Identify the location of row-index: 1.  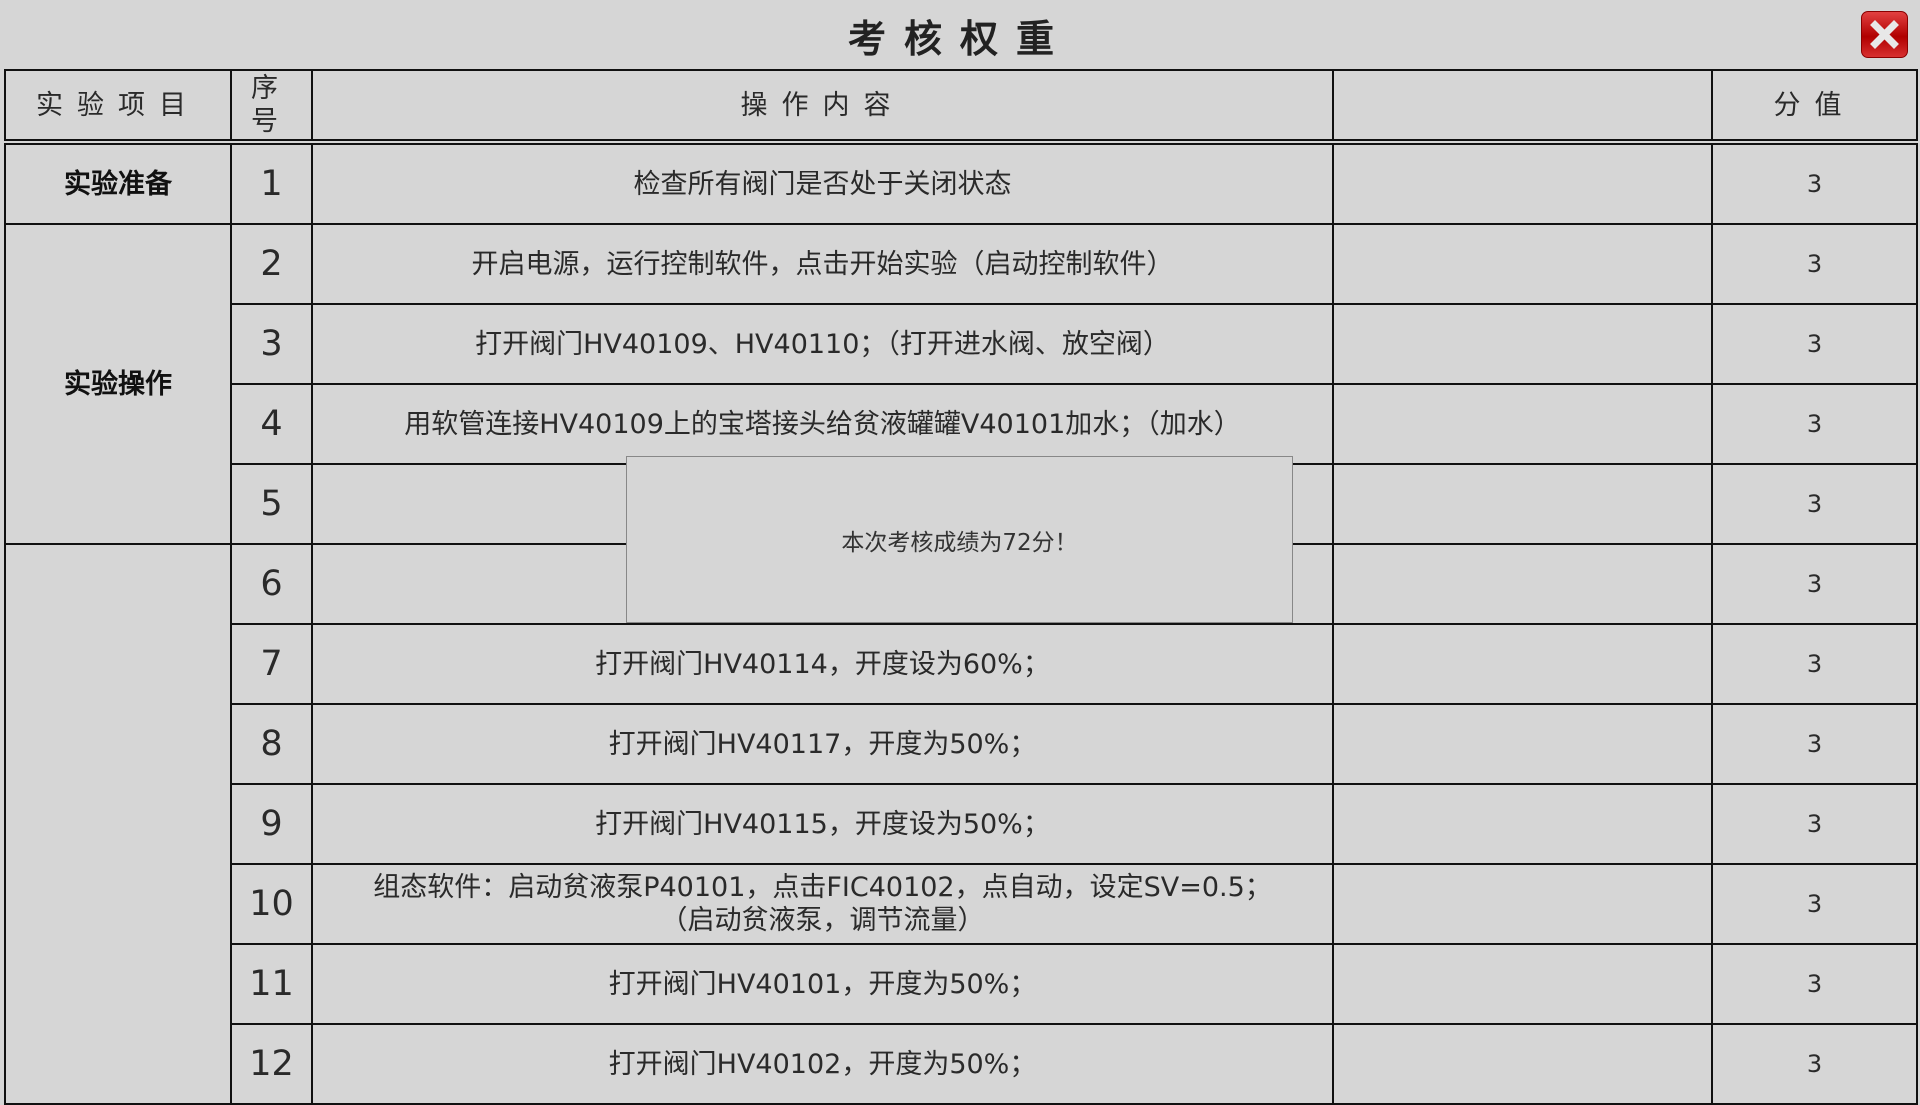
(271, 184).